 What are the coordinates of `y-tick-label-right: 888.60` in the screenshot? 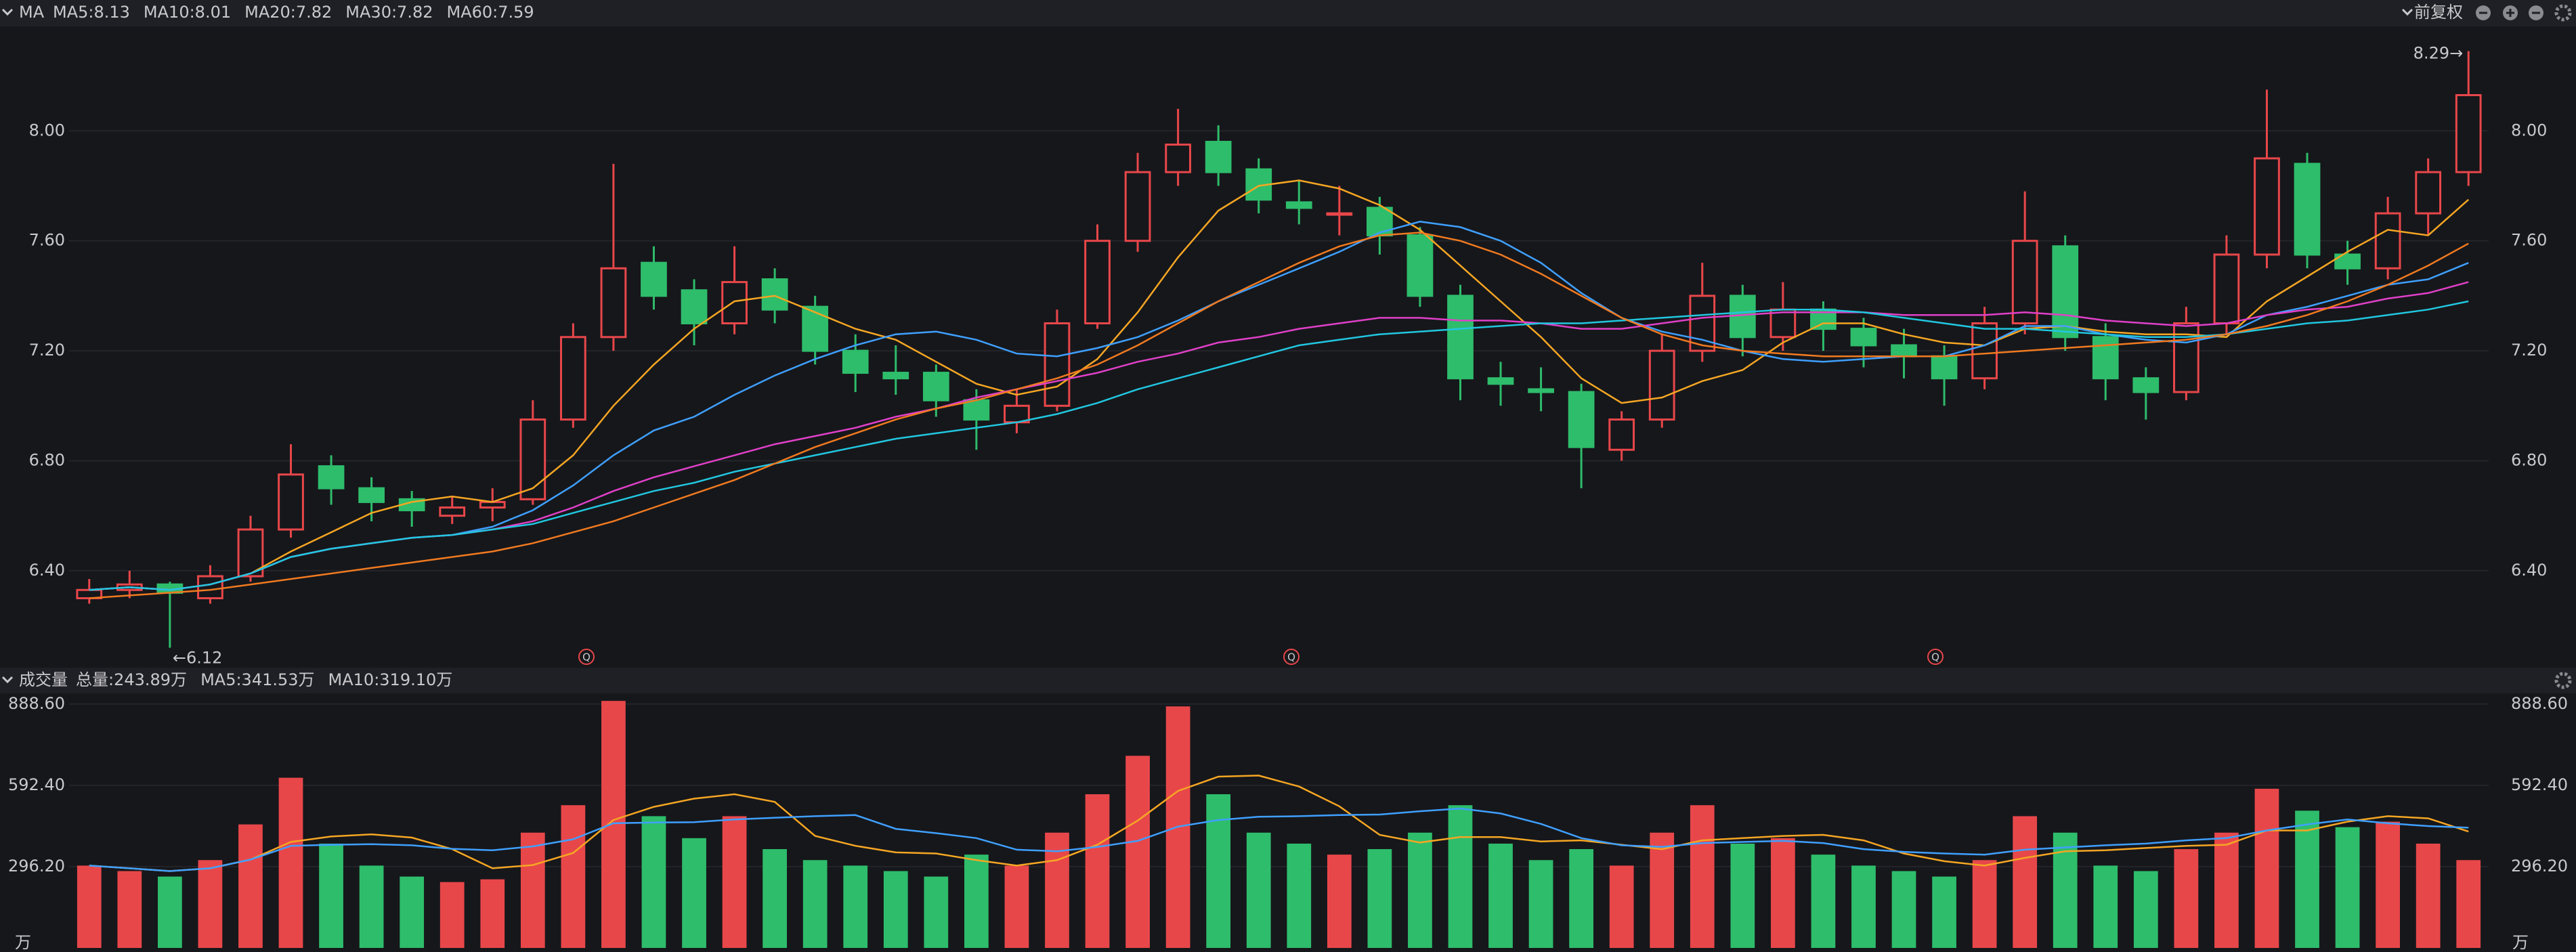 It's located at (2539, 704).